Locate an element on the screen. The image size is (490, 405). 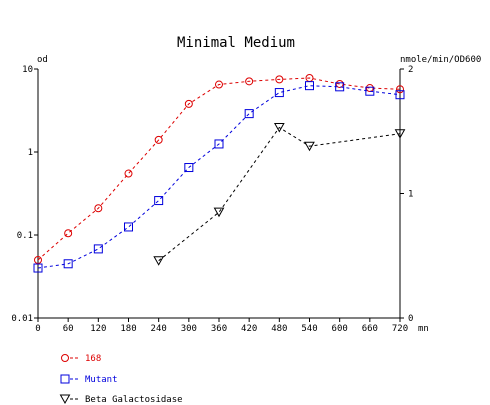
legend: 168 Mutant Beta Galactosidase is located at coordinates (121, 379).